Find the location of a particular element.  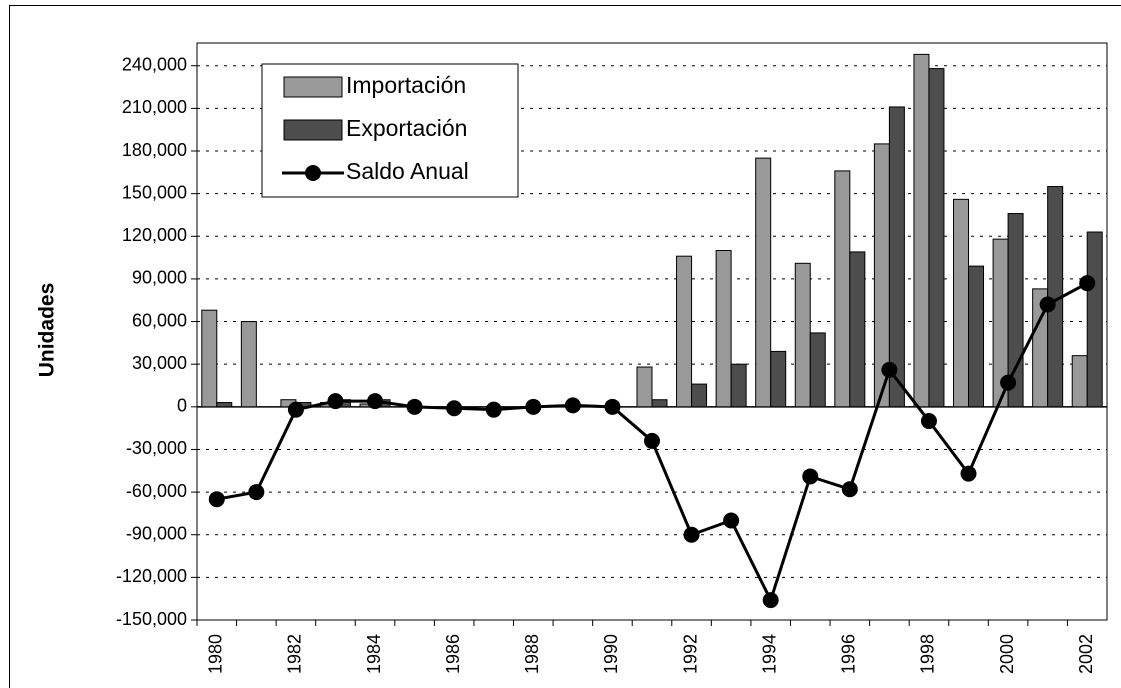

y-tick-label: -120,000 is located at coordinates (151, 576).